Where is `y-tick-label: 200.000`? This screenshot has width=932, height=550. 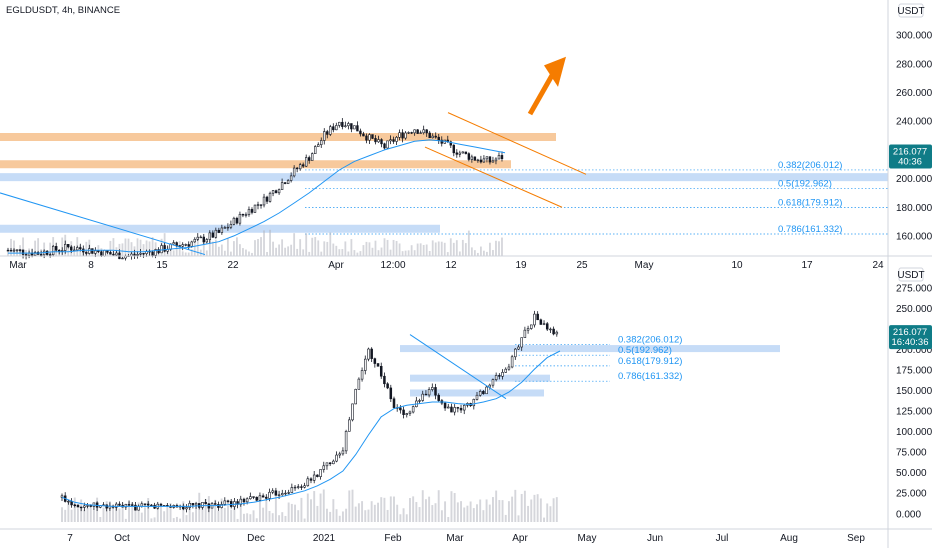
y-tick-label: 200.000 is located at coordinates (914, 350).